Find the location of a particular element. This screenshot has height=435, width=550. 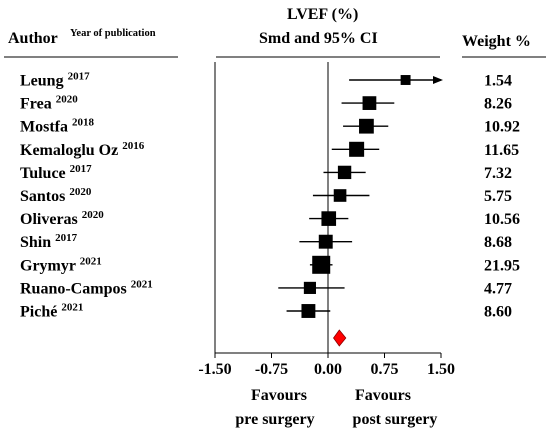

study-author-label: Oliveras 2020 is located at coordinates (62, 218).